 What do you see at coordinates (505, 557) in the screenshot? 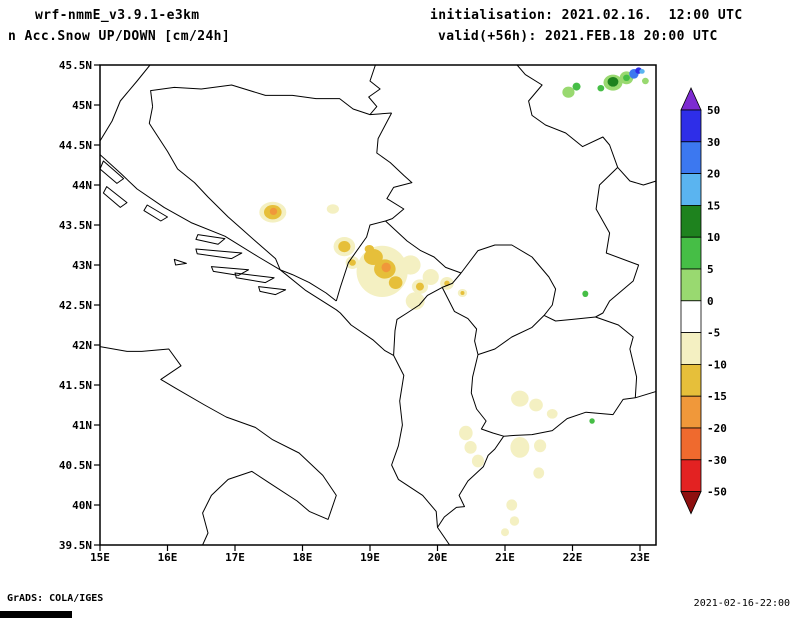
I see `x-tick-label: 21E` at bounding box center [505, 557].